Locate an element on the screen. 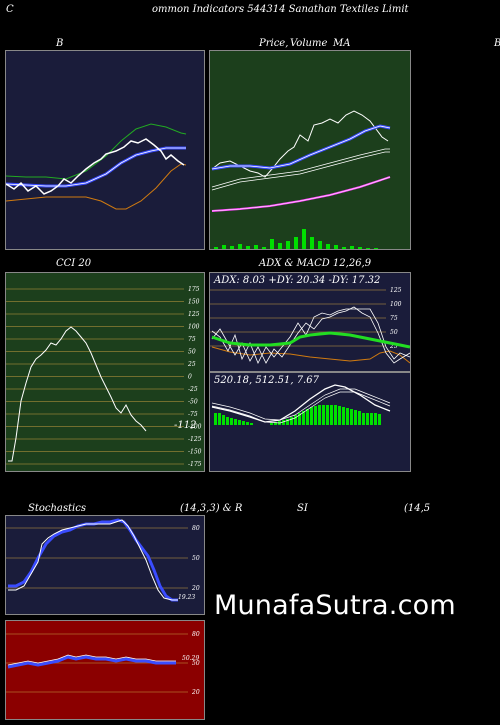 Image resolution: width=500 pixels, height=725 pixels. stochastics-label: Stochastics is located at coordinates (57, 508).